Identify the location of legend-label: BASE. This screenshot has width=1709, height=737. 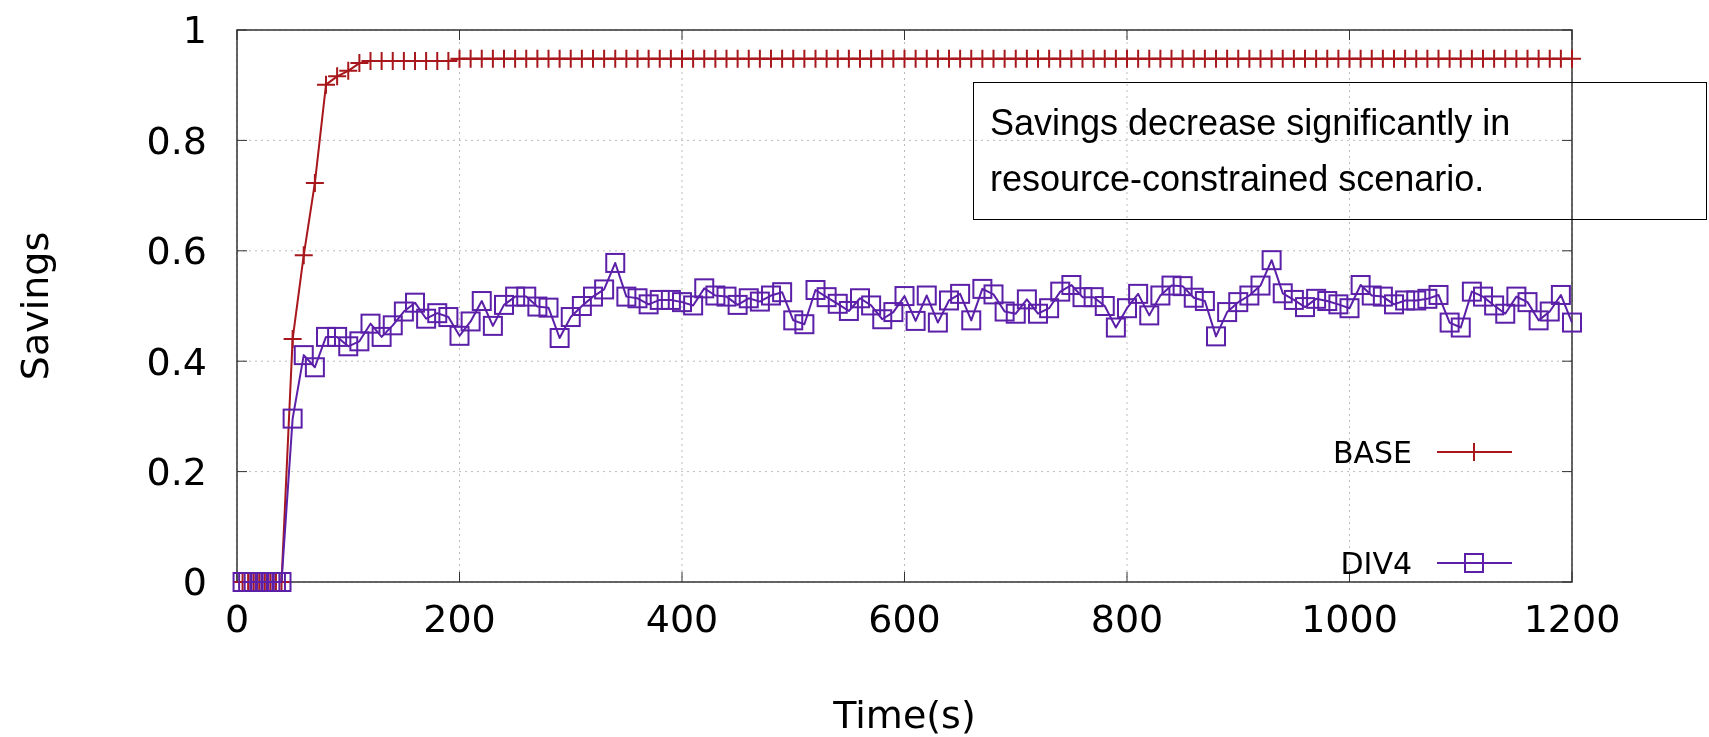
(1372, 452).